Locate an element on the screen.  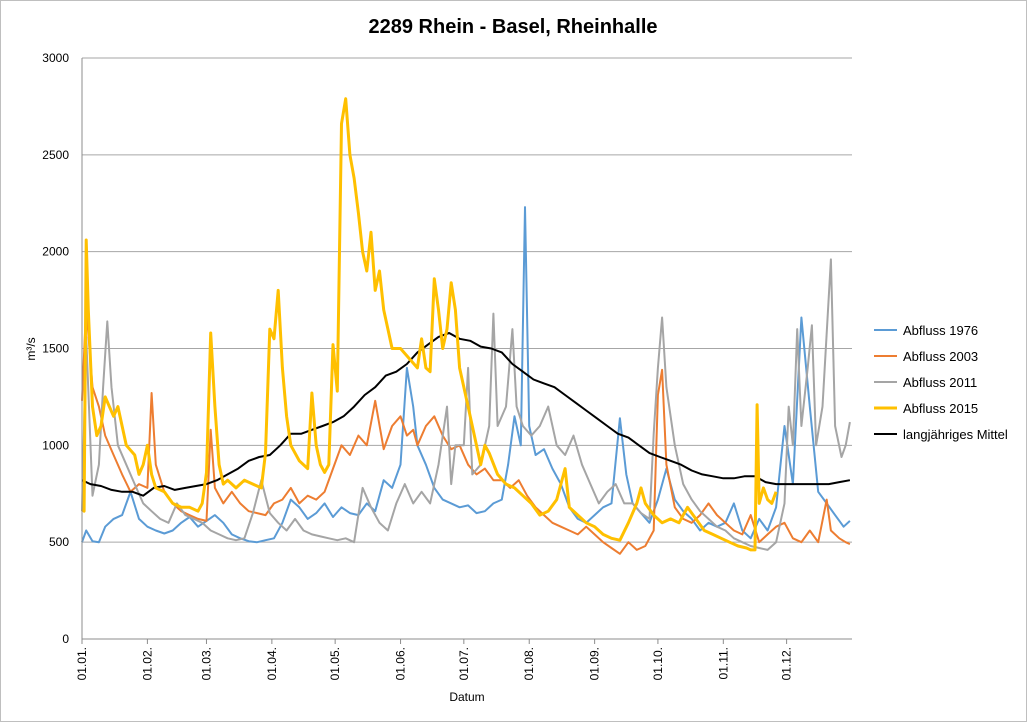
x-tick-label: 01.04. is located at coordinates (272, 663).